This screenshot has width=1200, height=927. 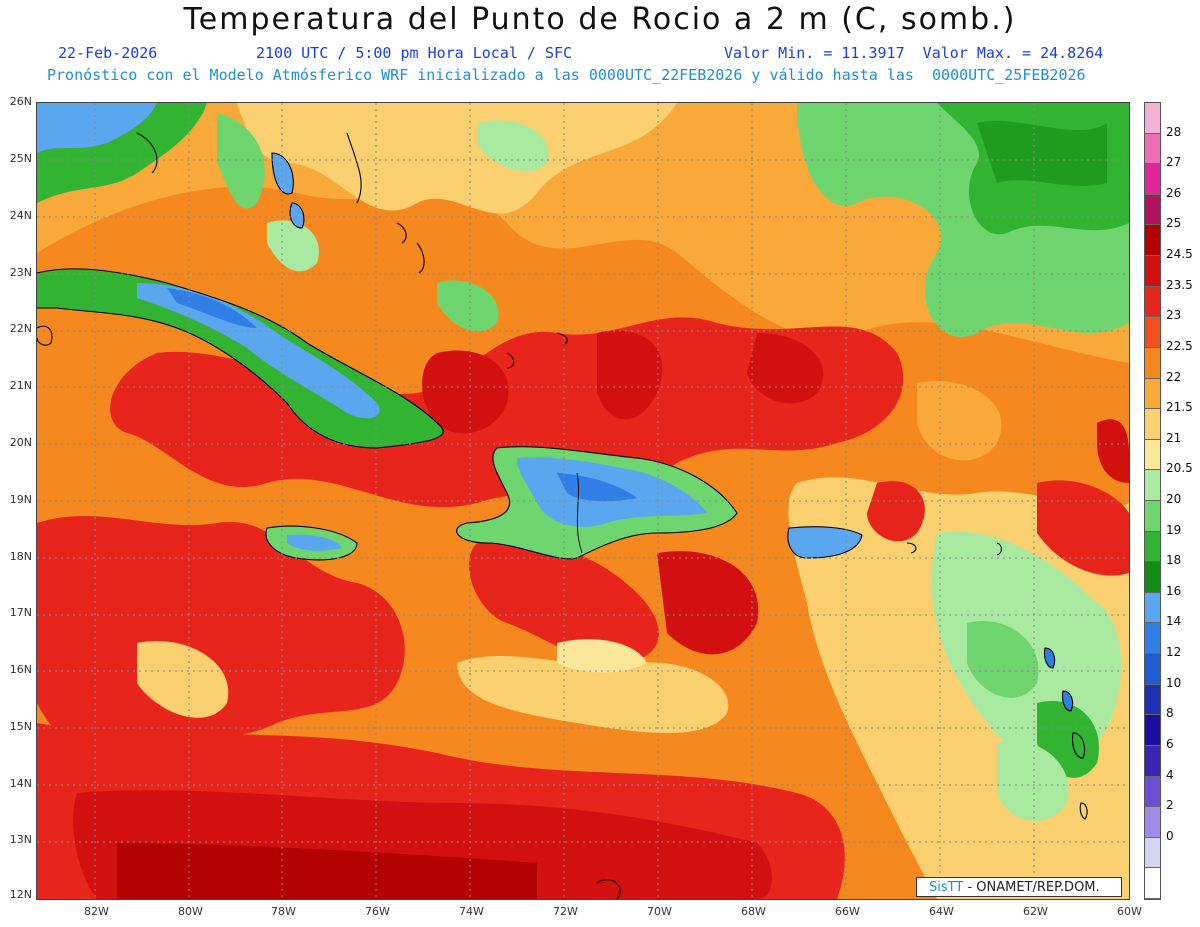 What do you see at coordinates (1179, 407) in the screenshot?
I see `colorbar-label: 21.5` at bounding box center [1179, 407].